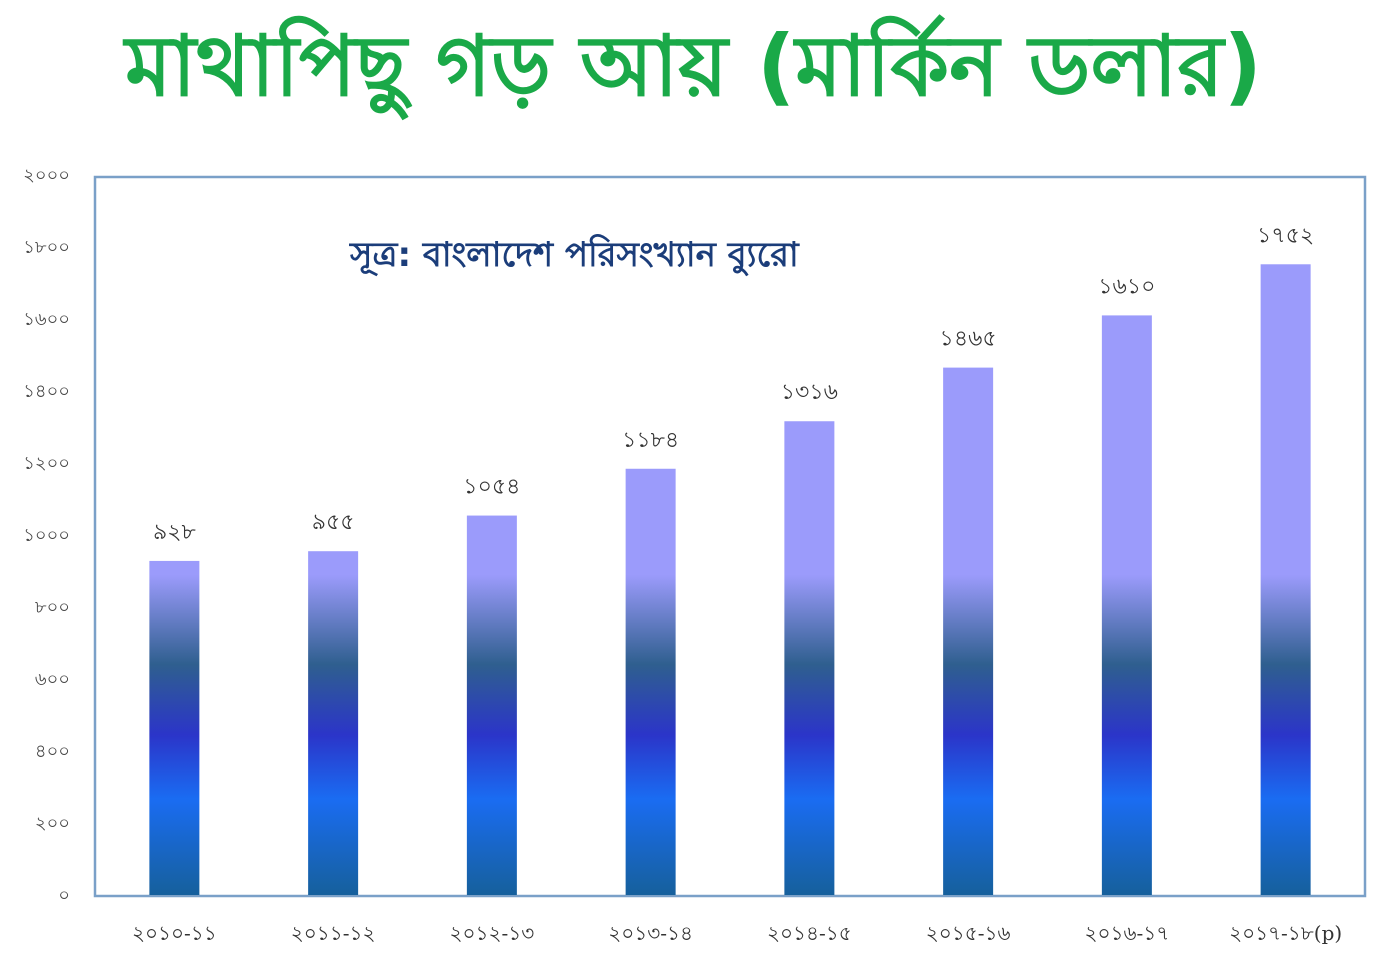 The height and width of the screenshot is (960, 1387). I want to click on y-tick-label: ২০০, so click(52, 823).